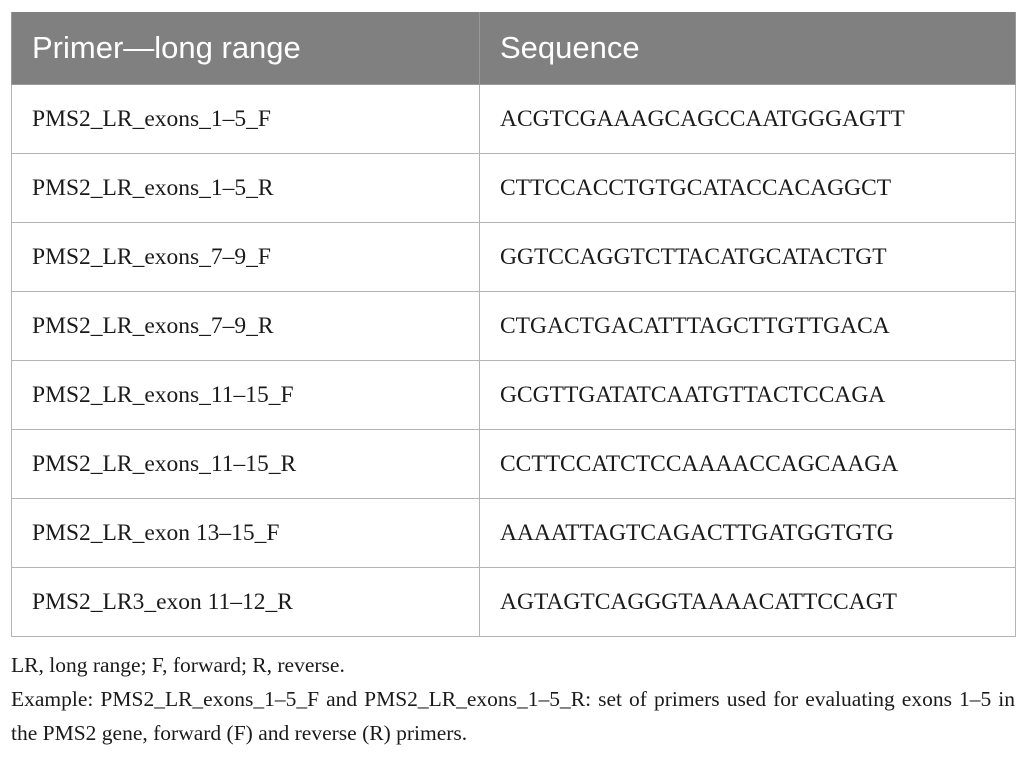  What do you see at coordinates (245, 119) in the screenshot?
I see `primer-name-cell: PMS2_LR_exons_1–5_F` at bounding box center [245, 119].